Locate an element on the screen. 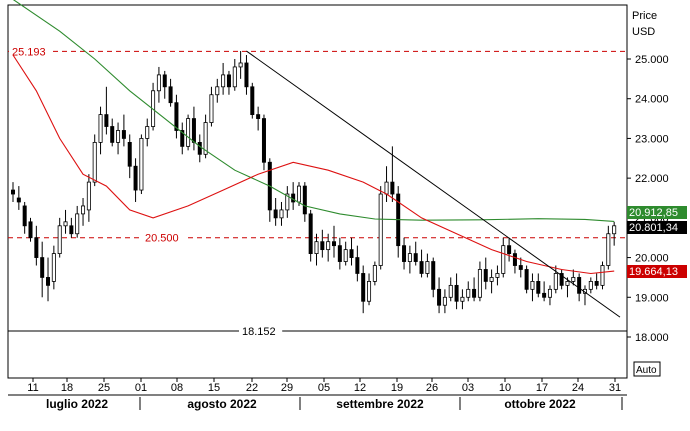  auto-label: Auto is located at coordinates (646, 370).